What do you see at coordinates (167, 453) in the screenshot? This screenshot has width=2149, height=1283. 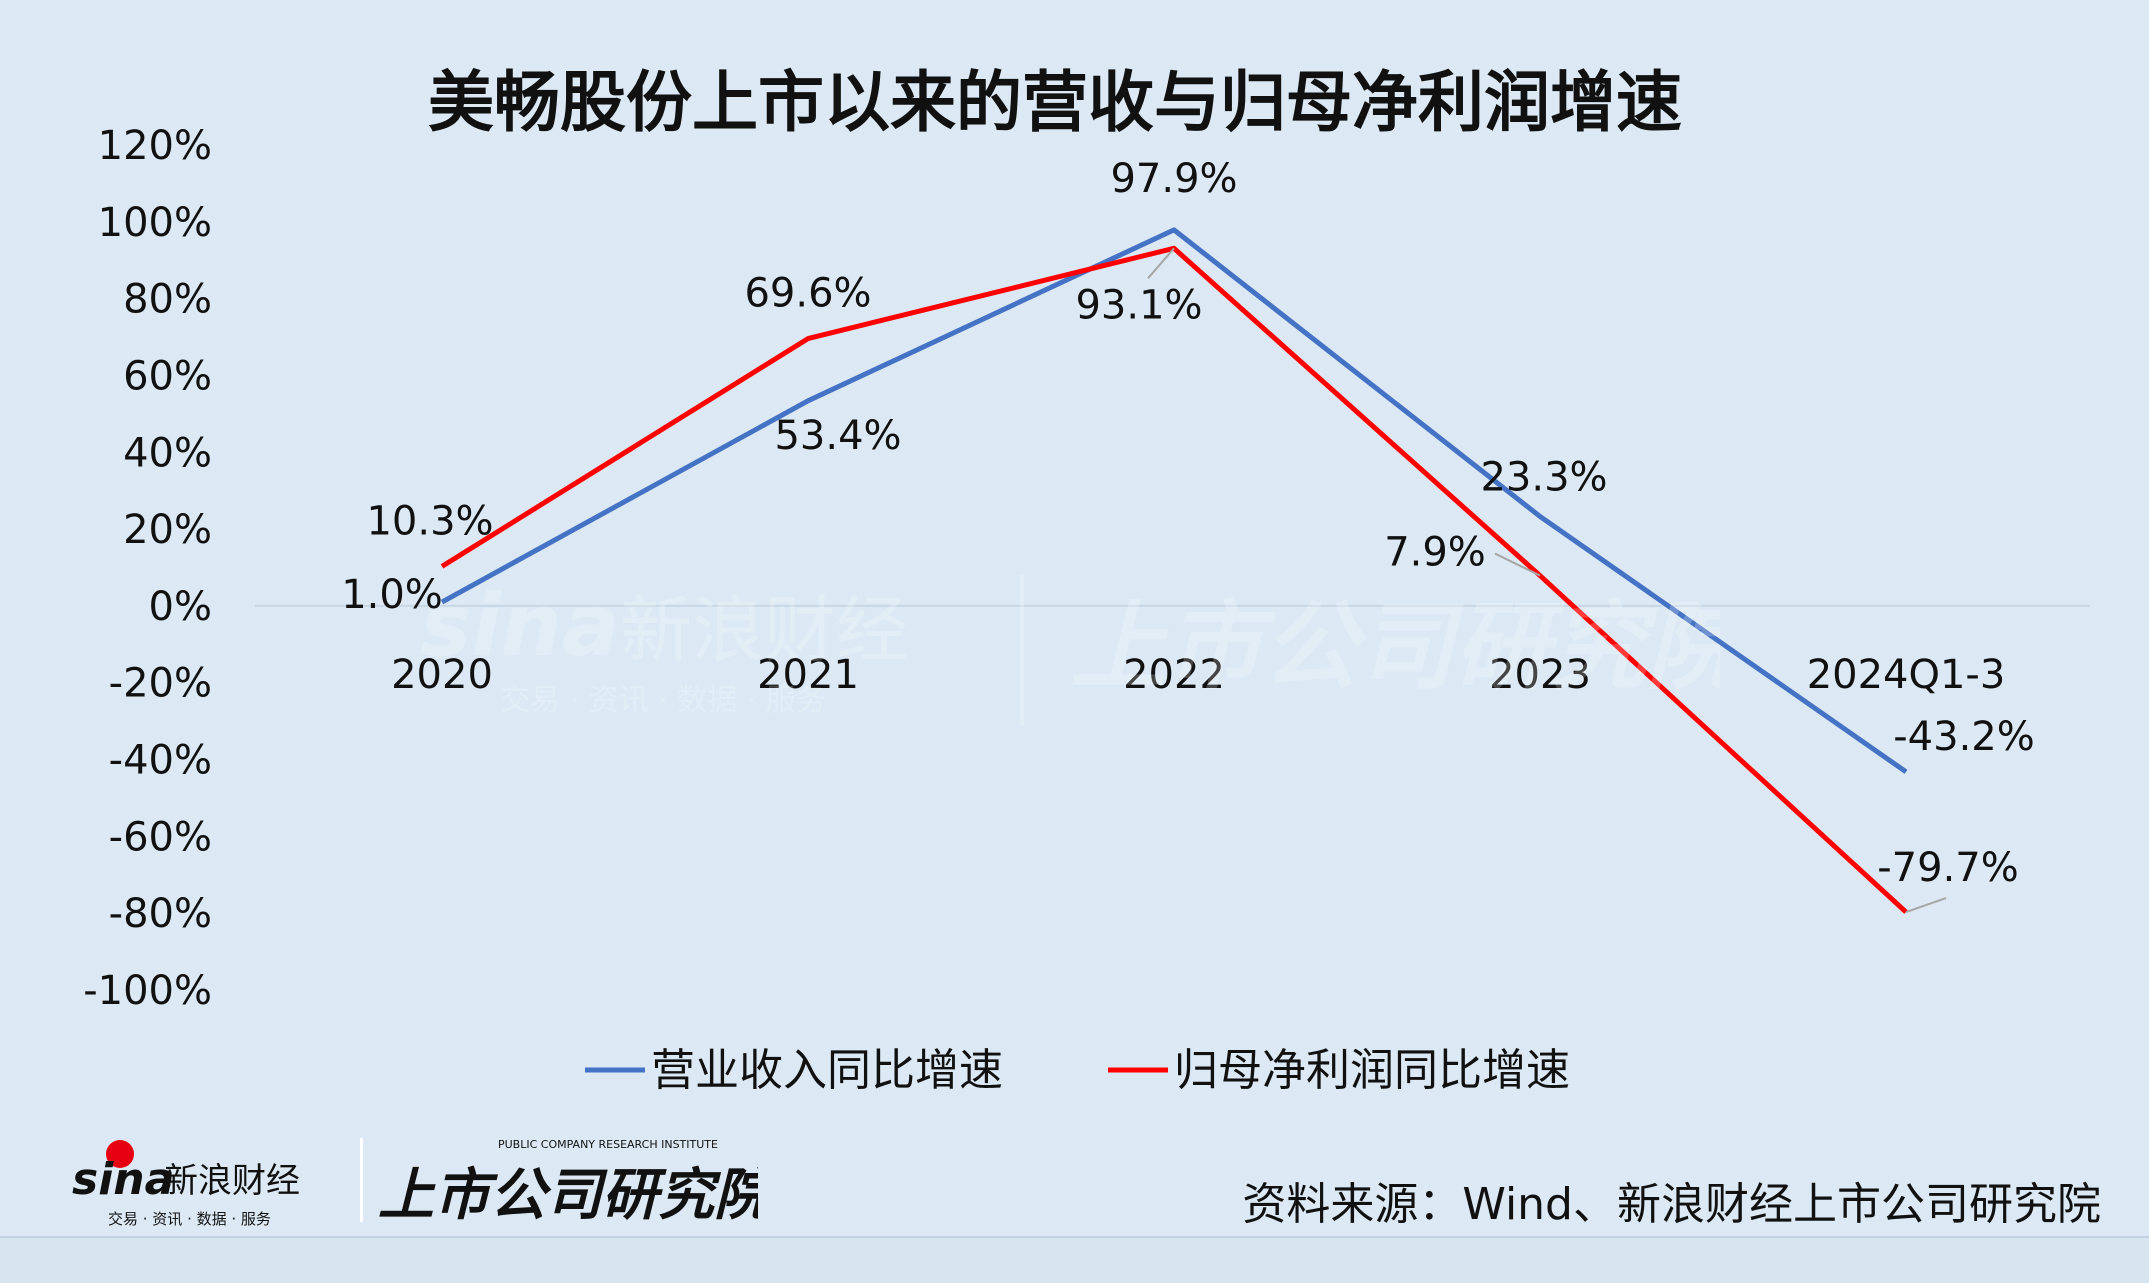 I see `y-tick-label: 40%` at bounding box center [167, 453].